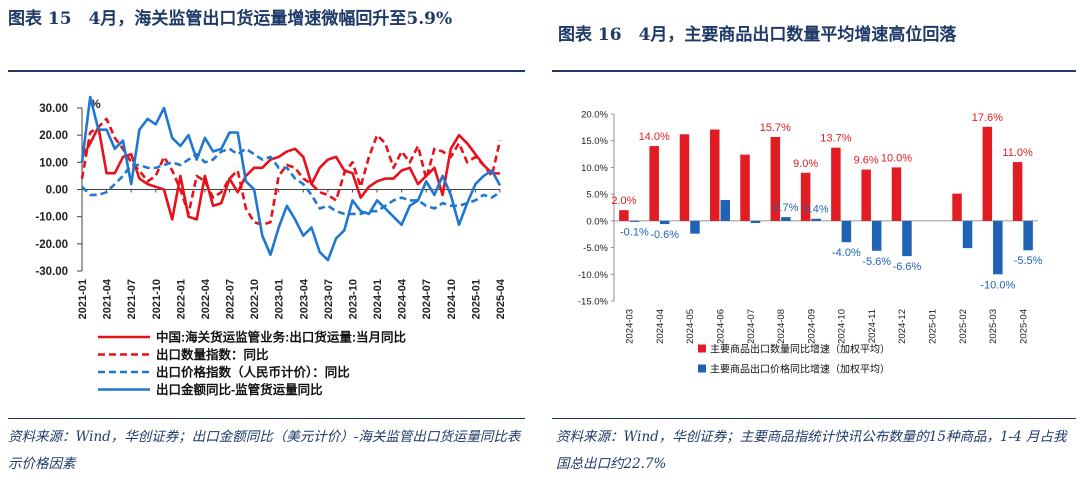  What do you see at coordinates (281, 337) in the screenshot?
I see `legend-label-1: 中国:海关货运监管业务:出口货运量:当月同比` at bounding box center [281, 337].